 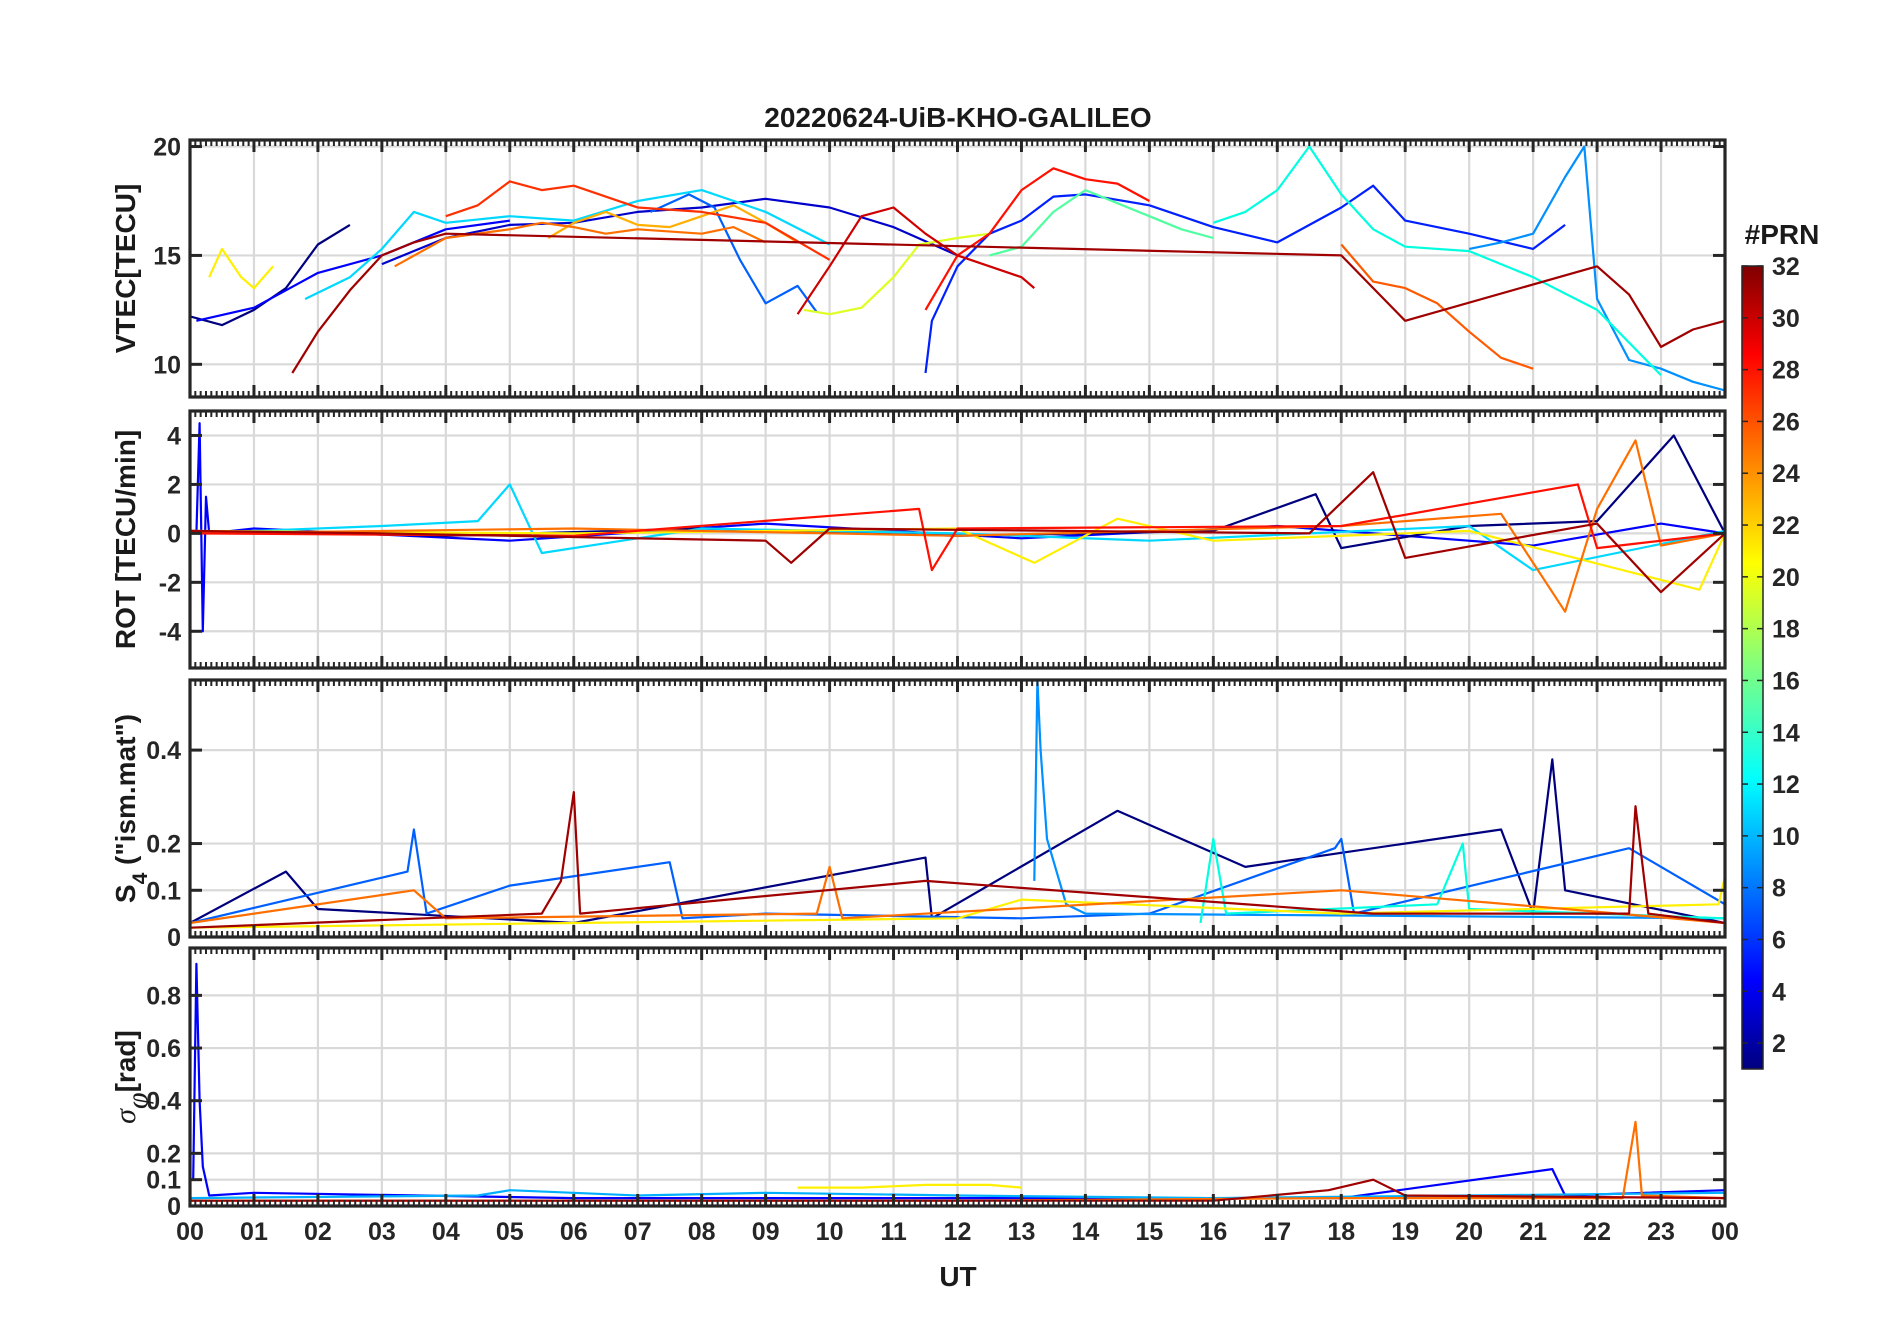 What do you see at coordinates (125, 269) in the screenshot?
I see `y-axis-label: VTEC[TECU]` at bounding box center [125, 269].